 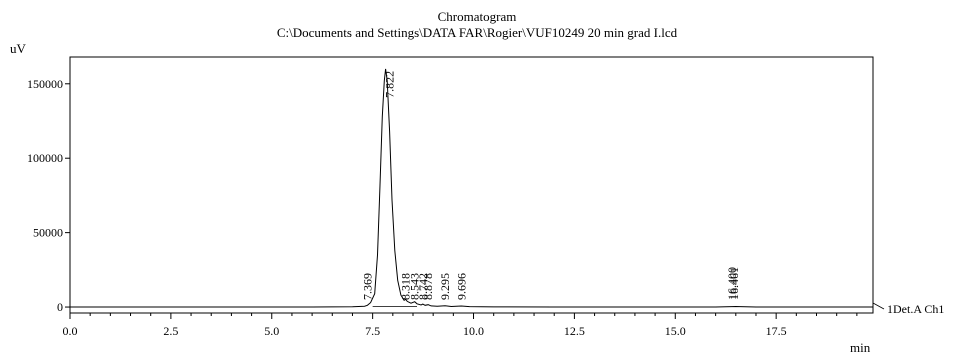 What do you see at coordinates (460, 325) in the screenshot?
I see `x-axis-ticks: 0.0 2.5 5.0 7.5 10.0 12.5 15.0 17.5` at bounding box center [460, 325].